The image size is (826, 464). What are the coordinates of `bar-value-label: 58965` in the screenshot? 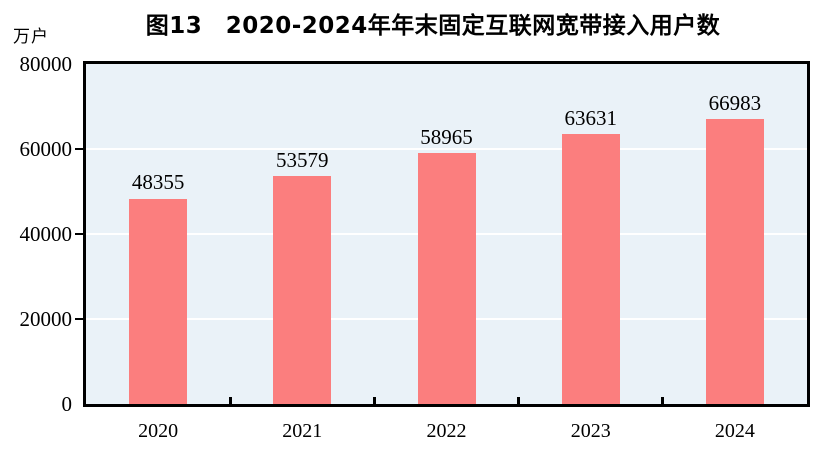 It's located at (446, 137).